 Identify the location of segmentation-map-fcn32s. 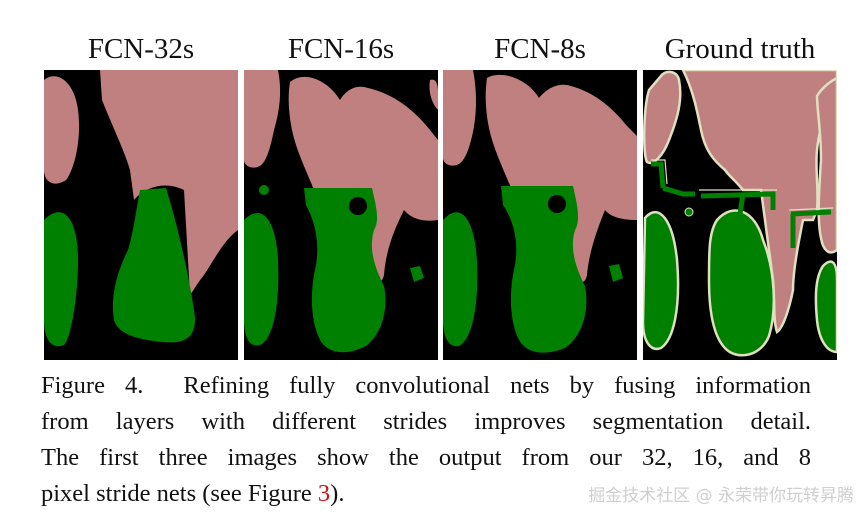
(141, 215).